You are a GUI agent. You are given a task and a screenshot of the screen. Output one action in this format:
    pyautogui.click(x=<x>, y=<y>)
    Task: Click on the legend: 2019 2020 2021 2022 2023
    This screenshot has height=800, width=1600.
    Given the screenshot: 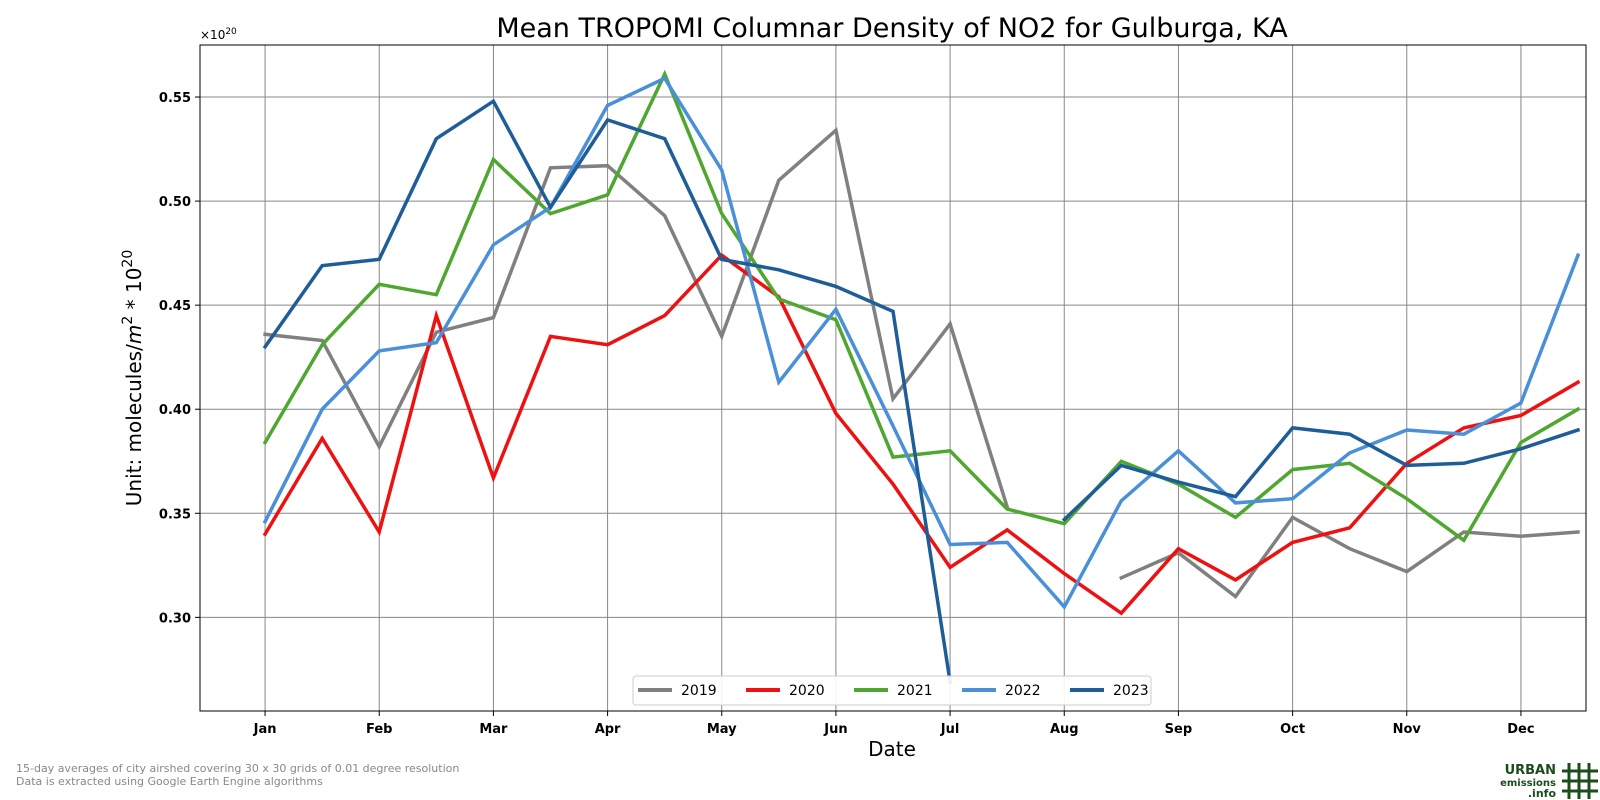 What is the action you would take?
    pyautogui.click(x=892, y=690)
    